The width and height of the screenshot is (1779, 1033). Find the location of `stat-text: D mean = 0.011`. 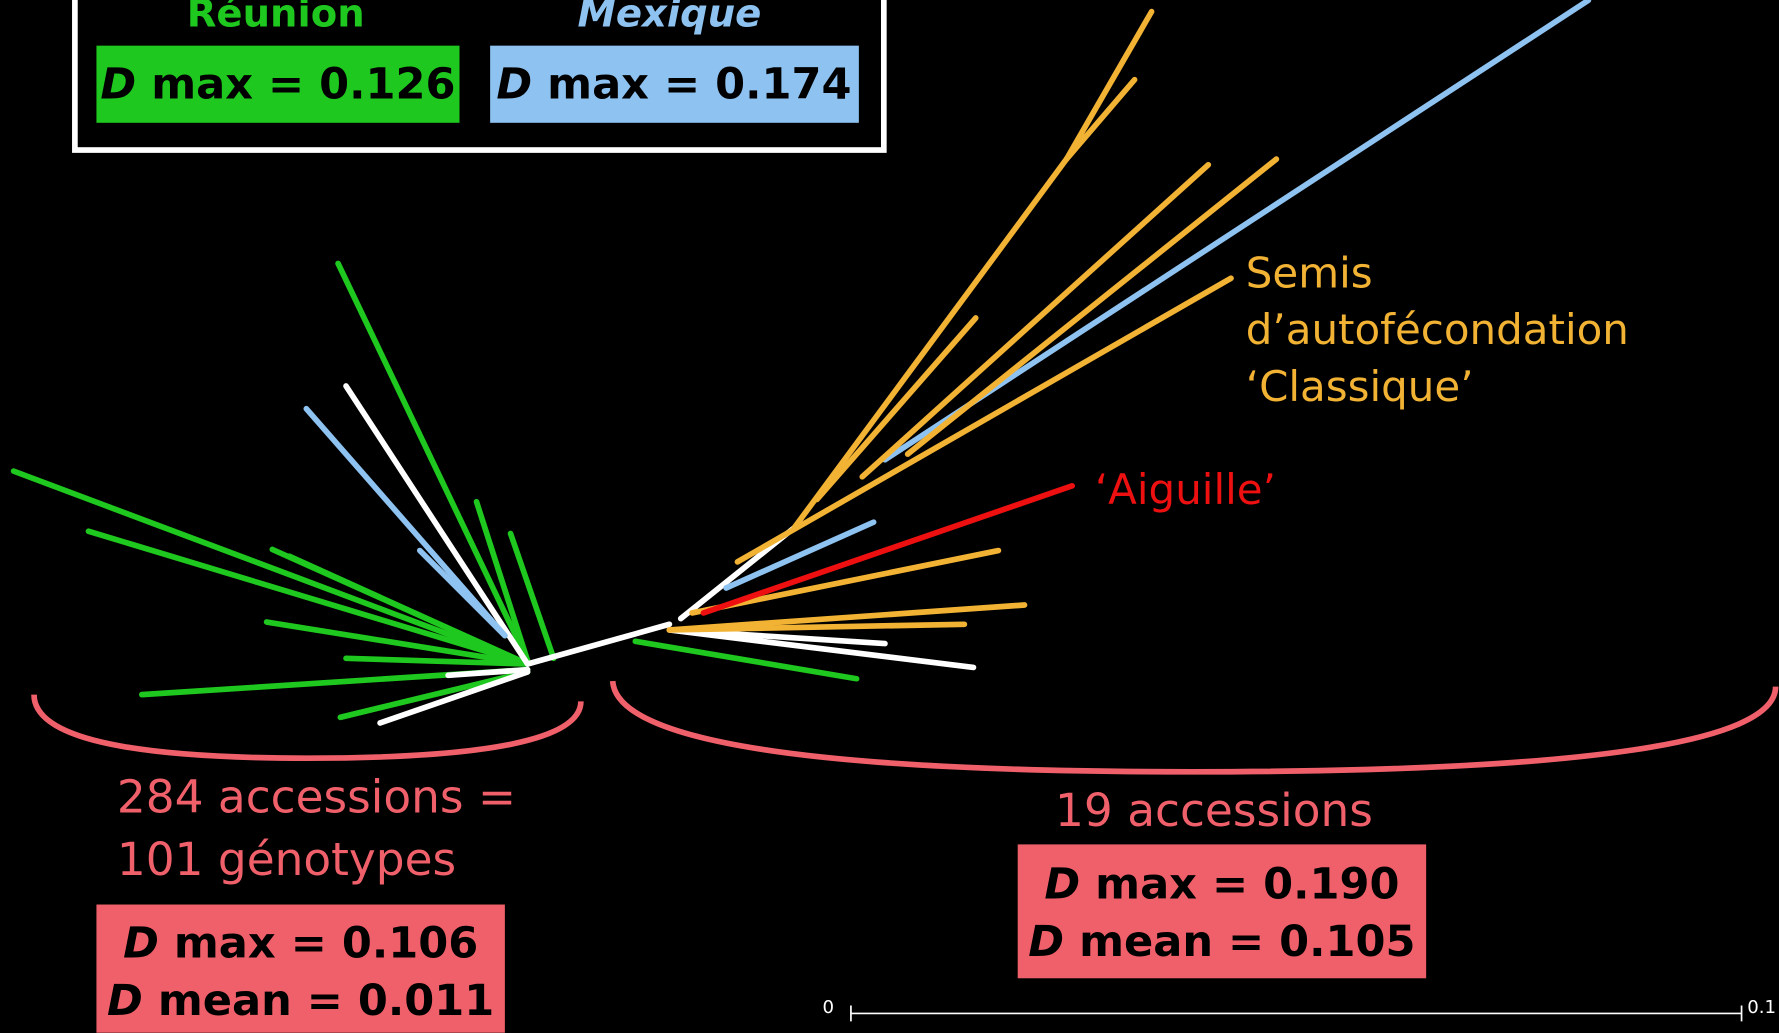

stat-text: D mean = 0.011 is located at coordinates (300, 1001).